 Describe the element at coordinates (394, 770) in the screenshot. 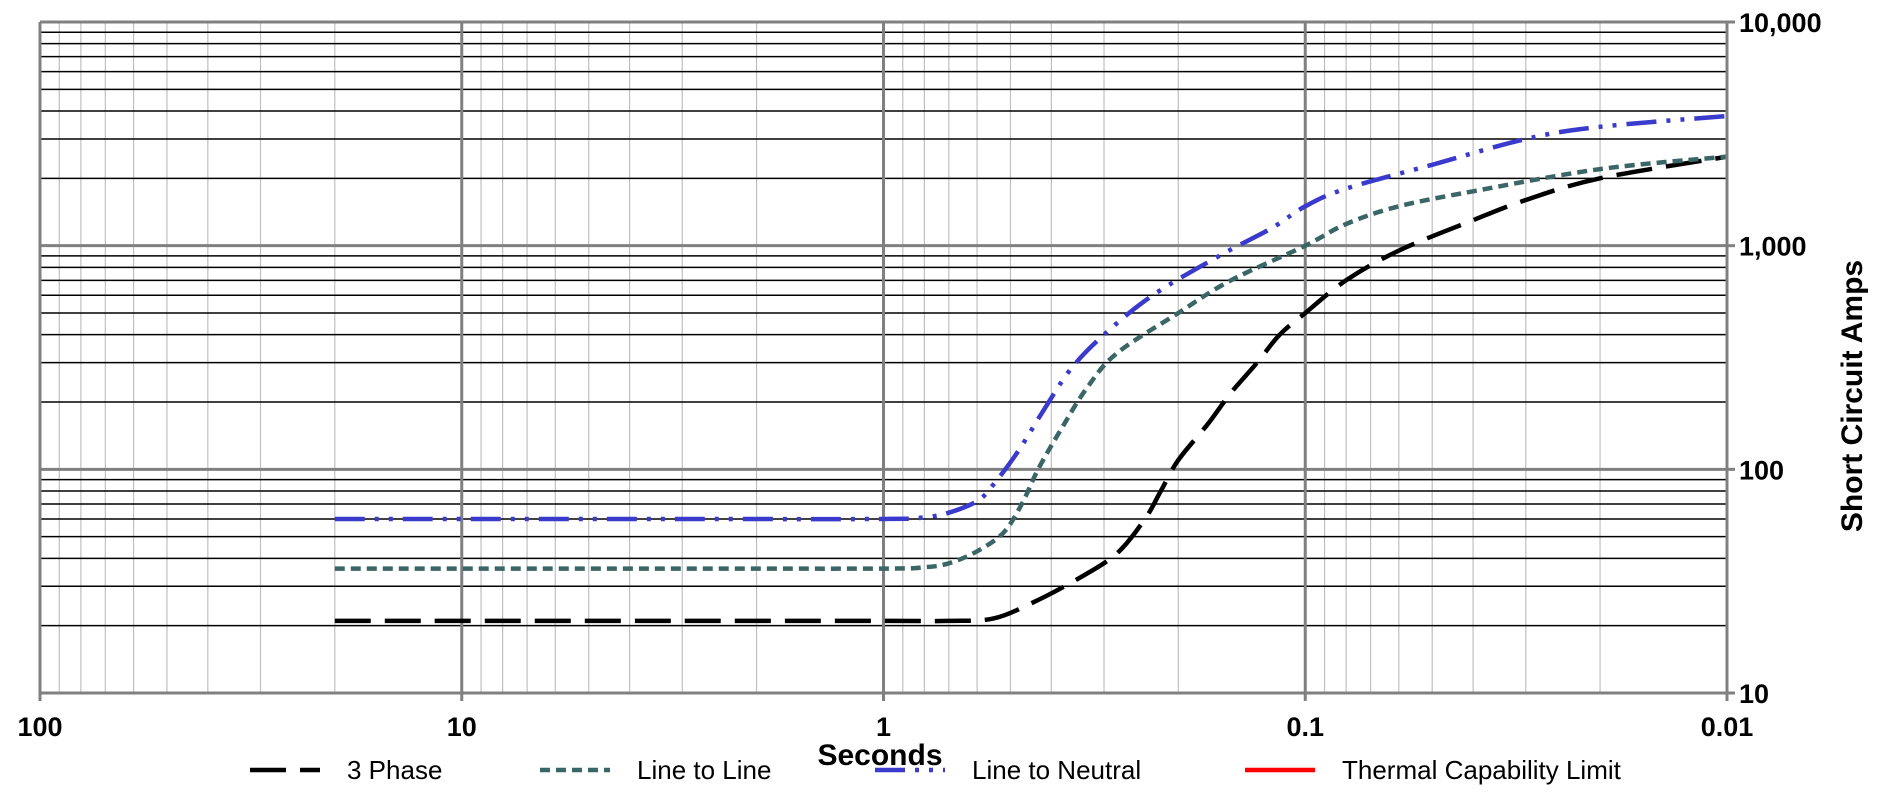

I see `legend-label-3-phase: 3 Phase` at that location.